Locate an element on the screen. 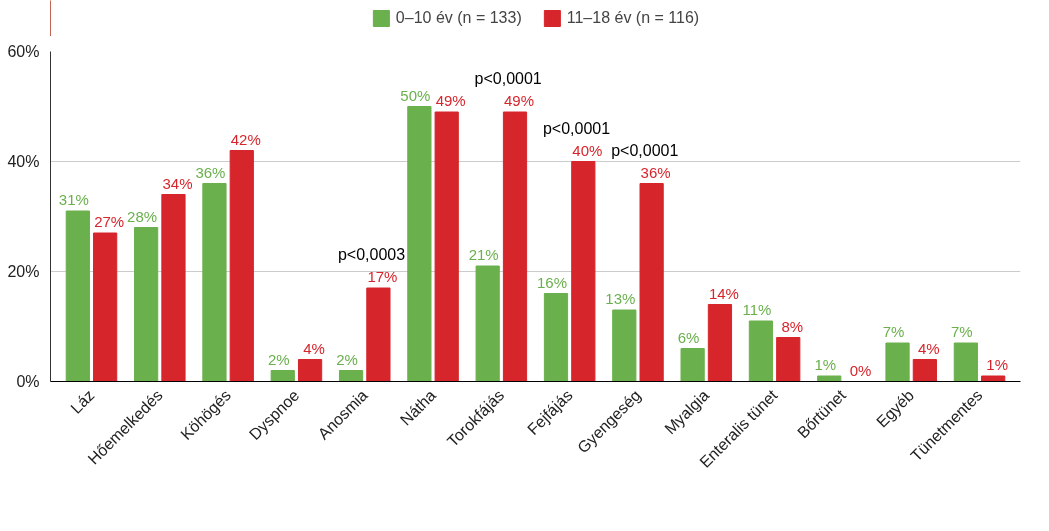  y-tick-label: 40% is located at coordinates (23, 161).